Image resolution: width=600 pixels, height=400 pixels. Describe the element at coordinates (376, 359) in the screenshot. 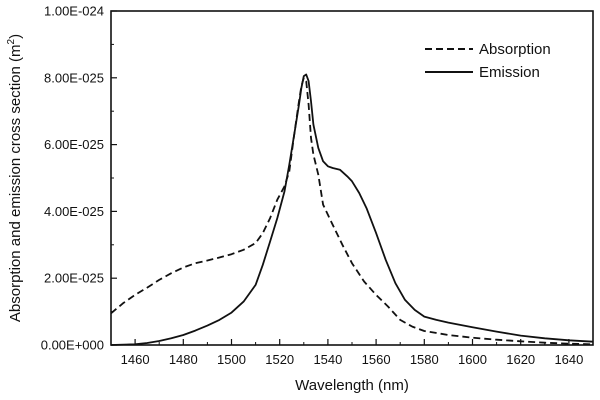

I see `x-tick-label: 1560` at that location.